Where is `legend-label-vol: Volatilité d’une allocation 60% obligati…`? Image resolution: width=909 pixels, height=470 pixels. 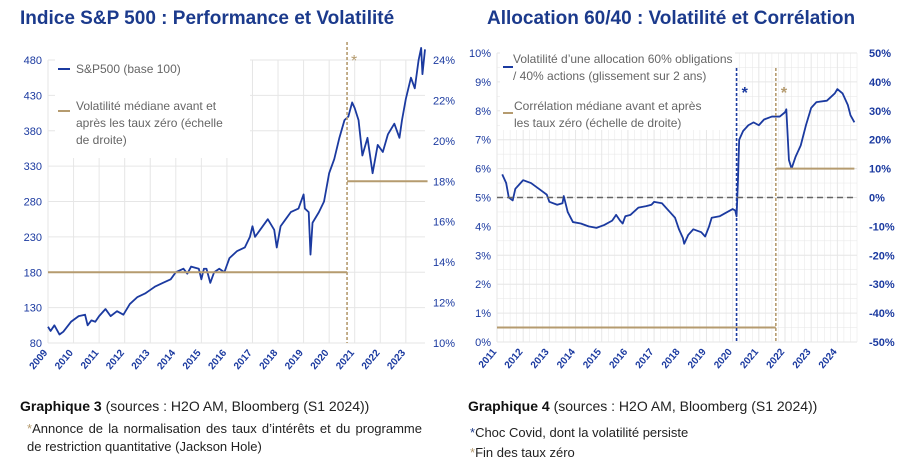
legend-label-vol: Volatilité d’une allocation 60% obligati… is located at coordinates (623, 59).